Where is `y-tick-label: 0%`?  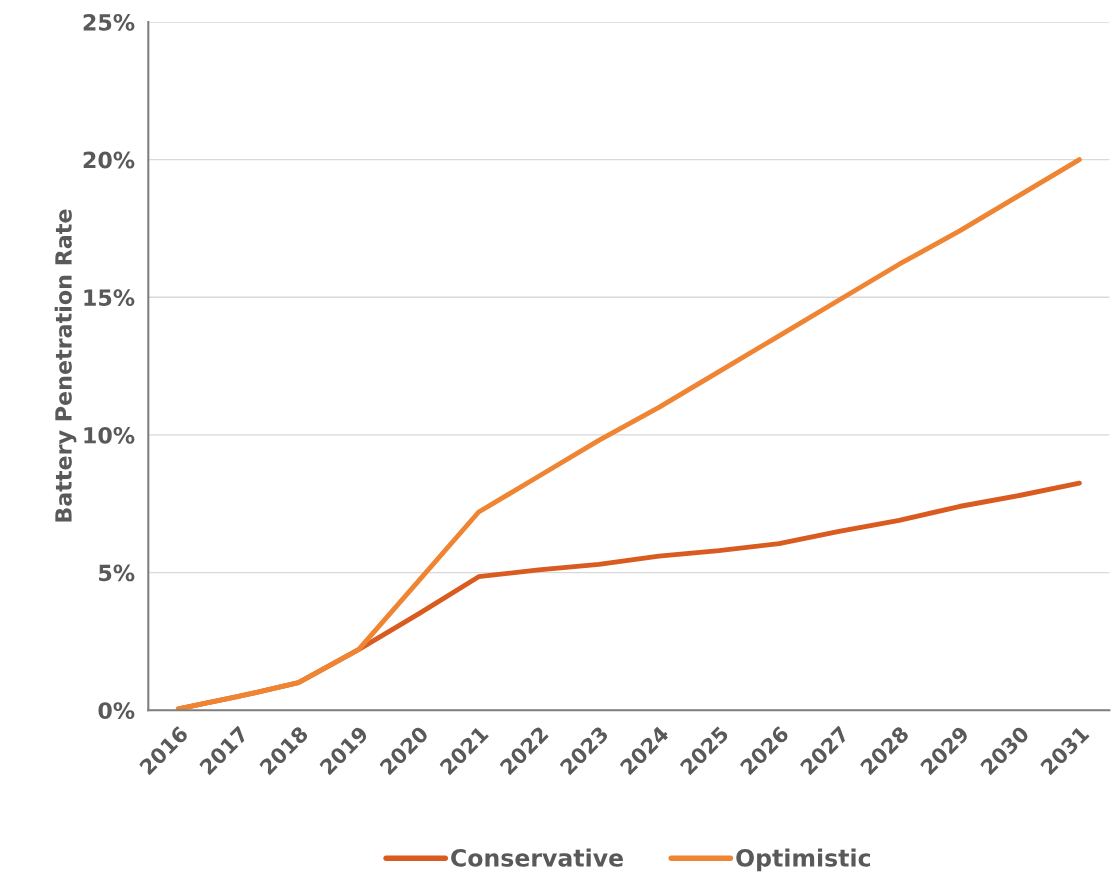 y-tick-label: 0% is located at coordinates (116, 710).